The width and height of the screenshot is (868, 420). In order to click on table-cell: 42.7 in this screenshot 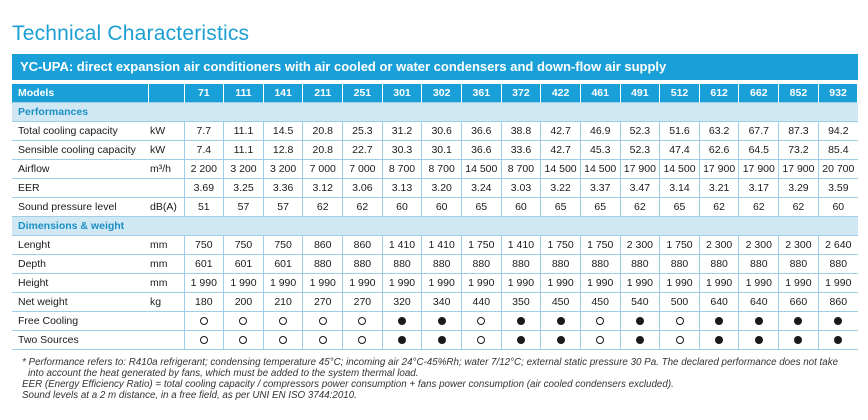, I will do `click(560, 150)`.